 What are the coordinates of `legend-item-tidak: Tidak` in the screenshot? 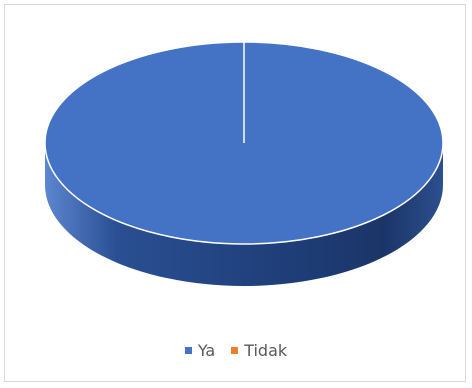 It's located at (259, 350).